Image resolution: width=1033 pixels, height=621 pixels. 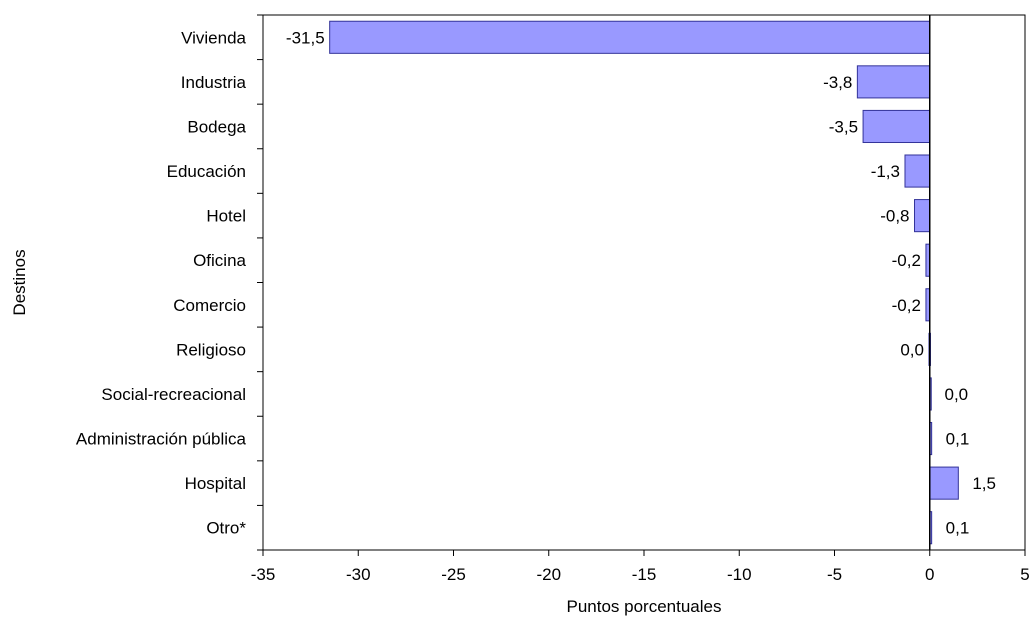 What do you see at coordinates (216, 126) in the screenshot?
I see `category-label: Bodega` at bounding box center [216, 126].